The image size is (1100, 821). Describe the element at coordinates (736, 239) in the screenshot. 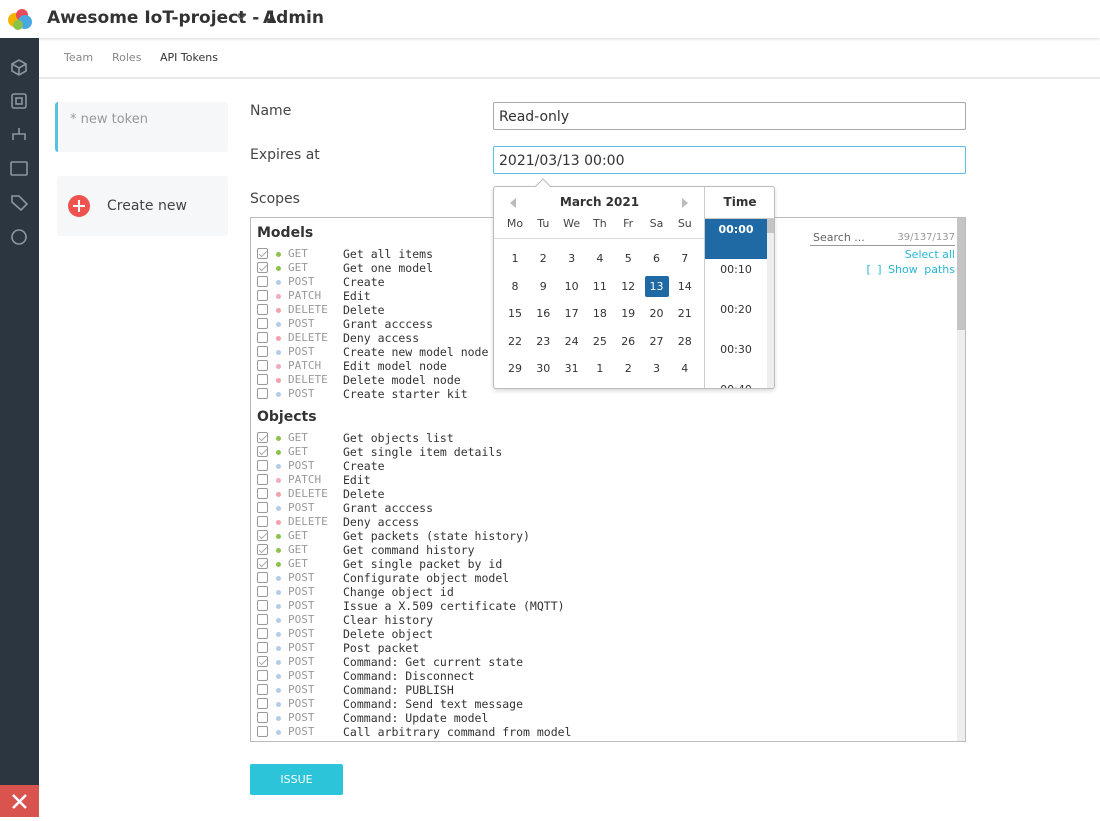

I see `time-slot: 00:00` at that location.